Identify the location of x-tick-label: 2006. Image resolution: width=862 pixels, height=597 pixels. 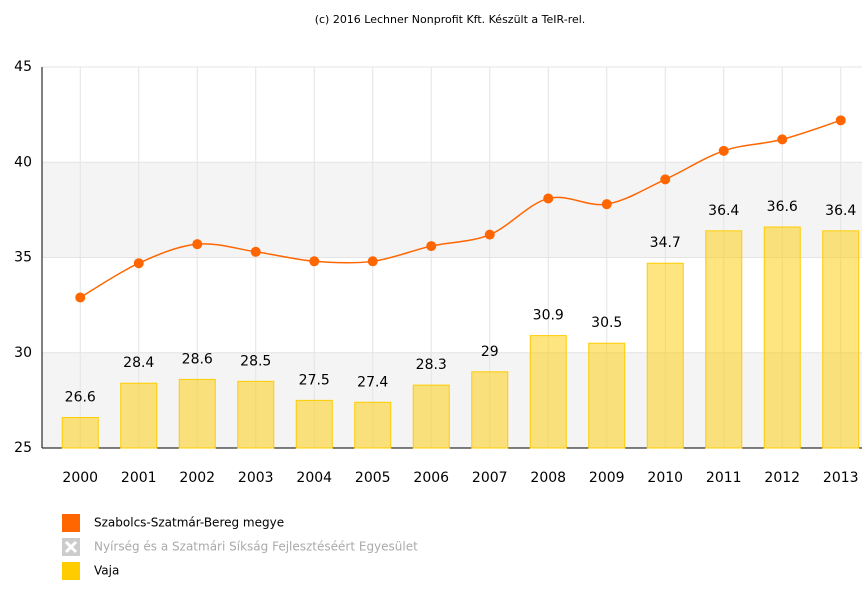
(431, 478).